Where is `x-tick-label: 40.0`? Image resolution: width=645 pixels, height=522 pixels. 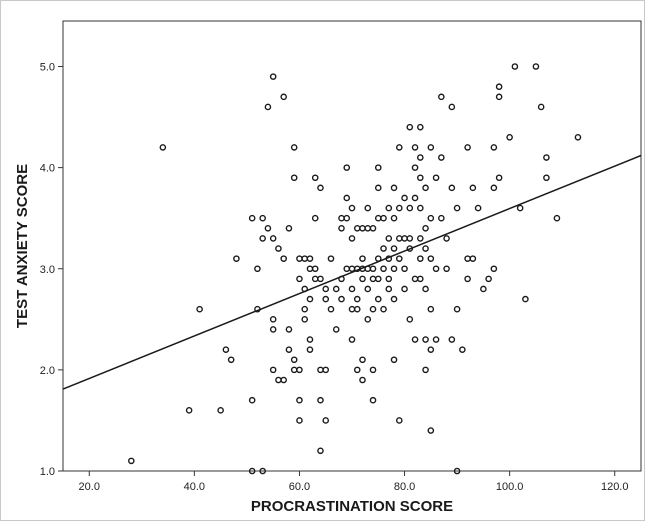 x-tick-label: 40.0 is located at coordinates (194, 487).